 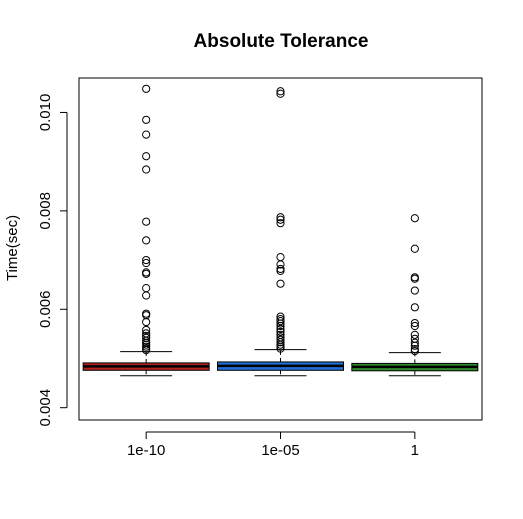 I want to click on y-axis: 0.004 0.006 0.008 0.010, so click(x=52, y=260).